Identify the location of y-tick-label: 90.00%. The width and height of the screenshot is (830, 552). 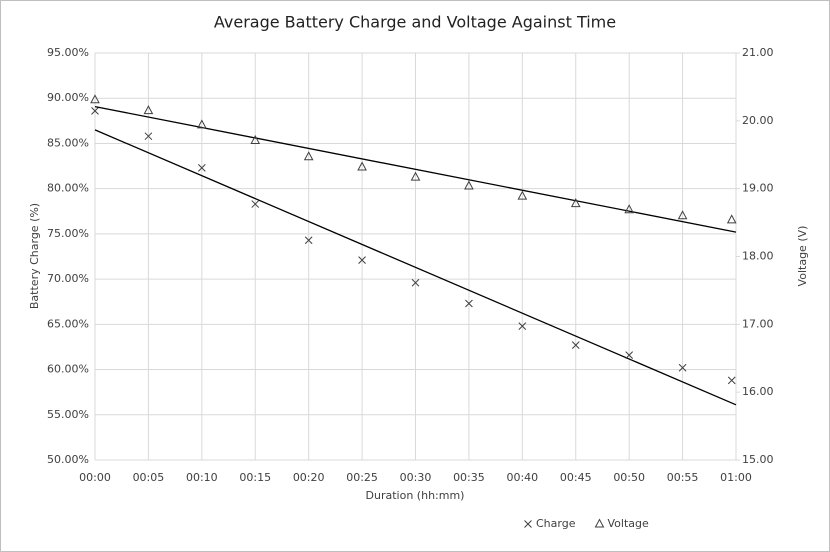
(68, 97).